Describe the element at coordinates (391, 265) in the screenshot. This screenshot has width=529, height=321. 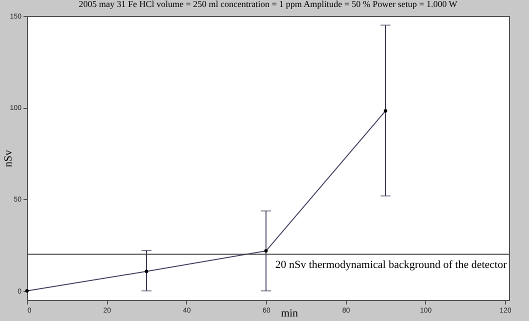
I see `ref-line-label: 20 nSv thermodynamical background of the detector` at that location.